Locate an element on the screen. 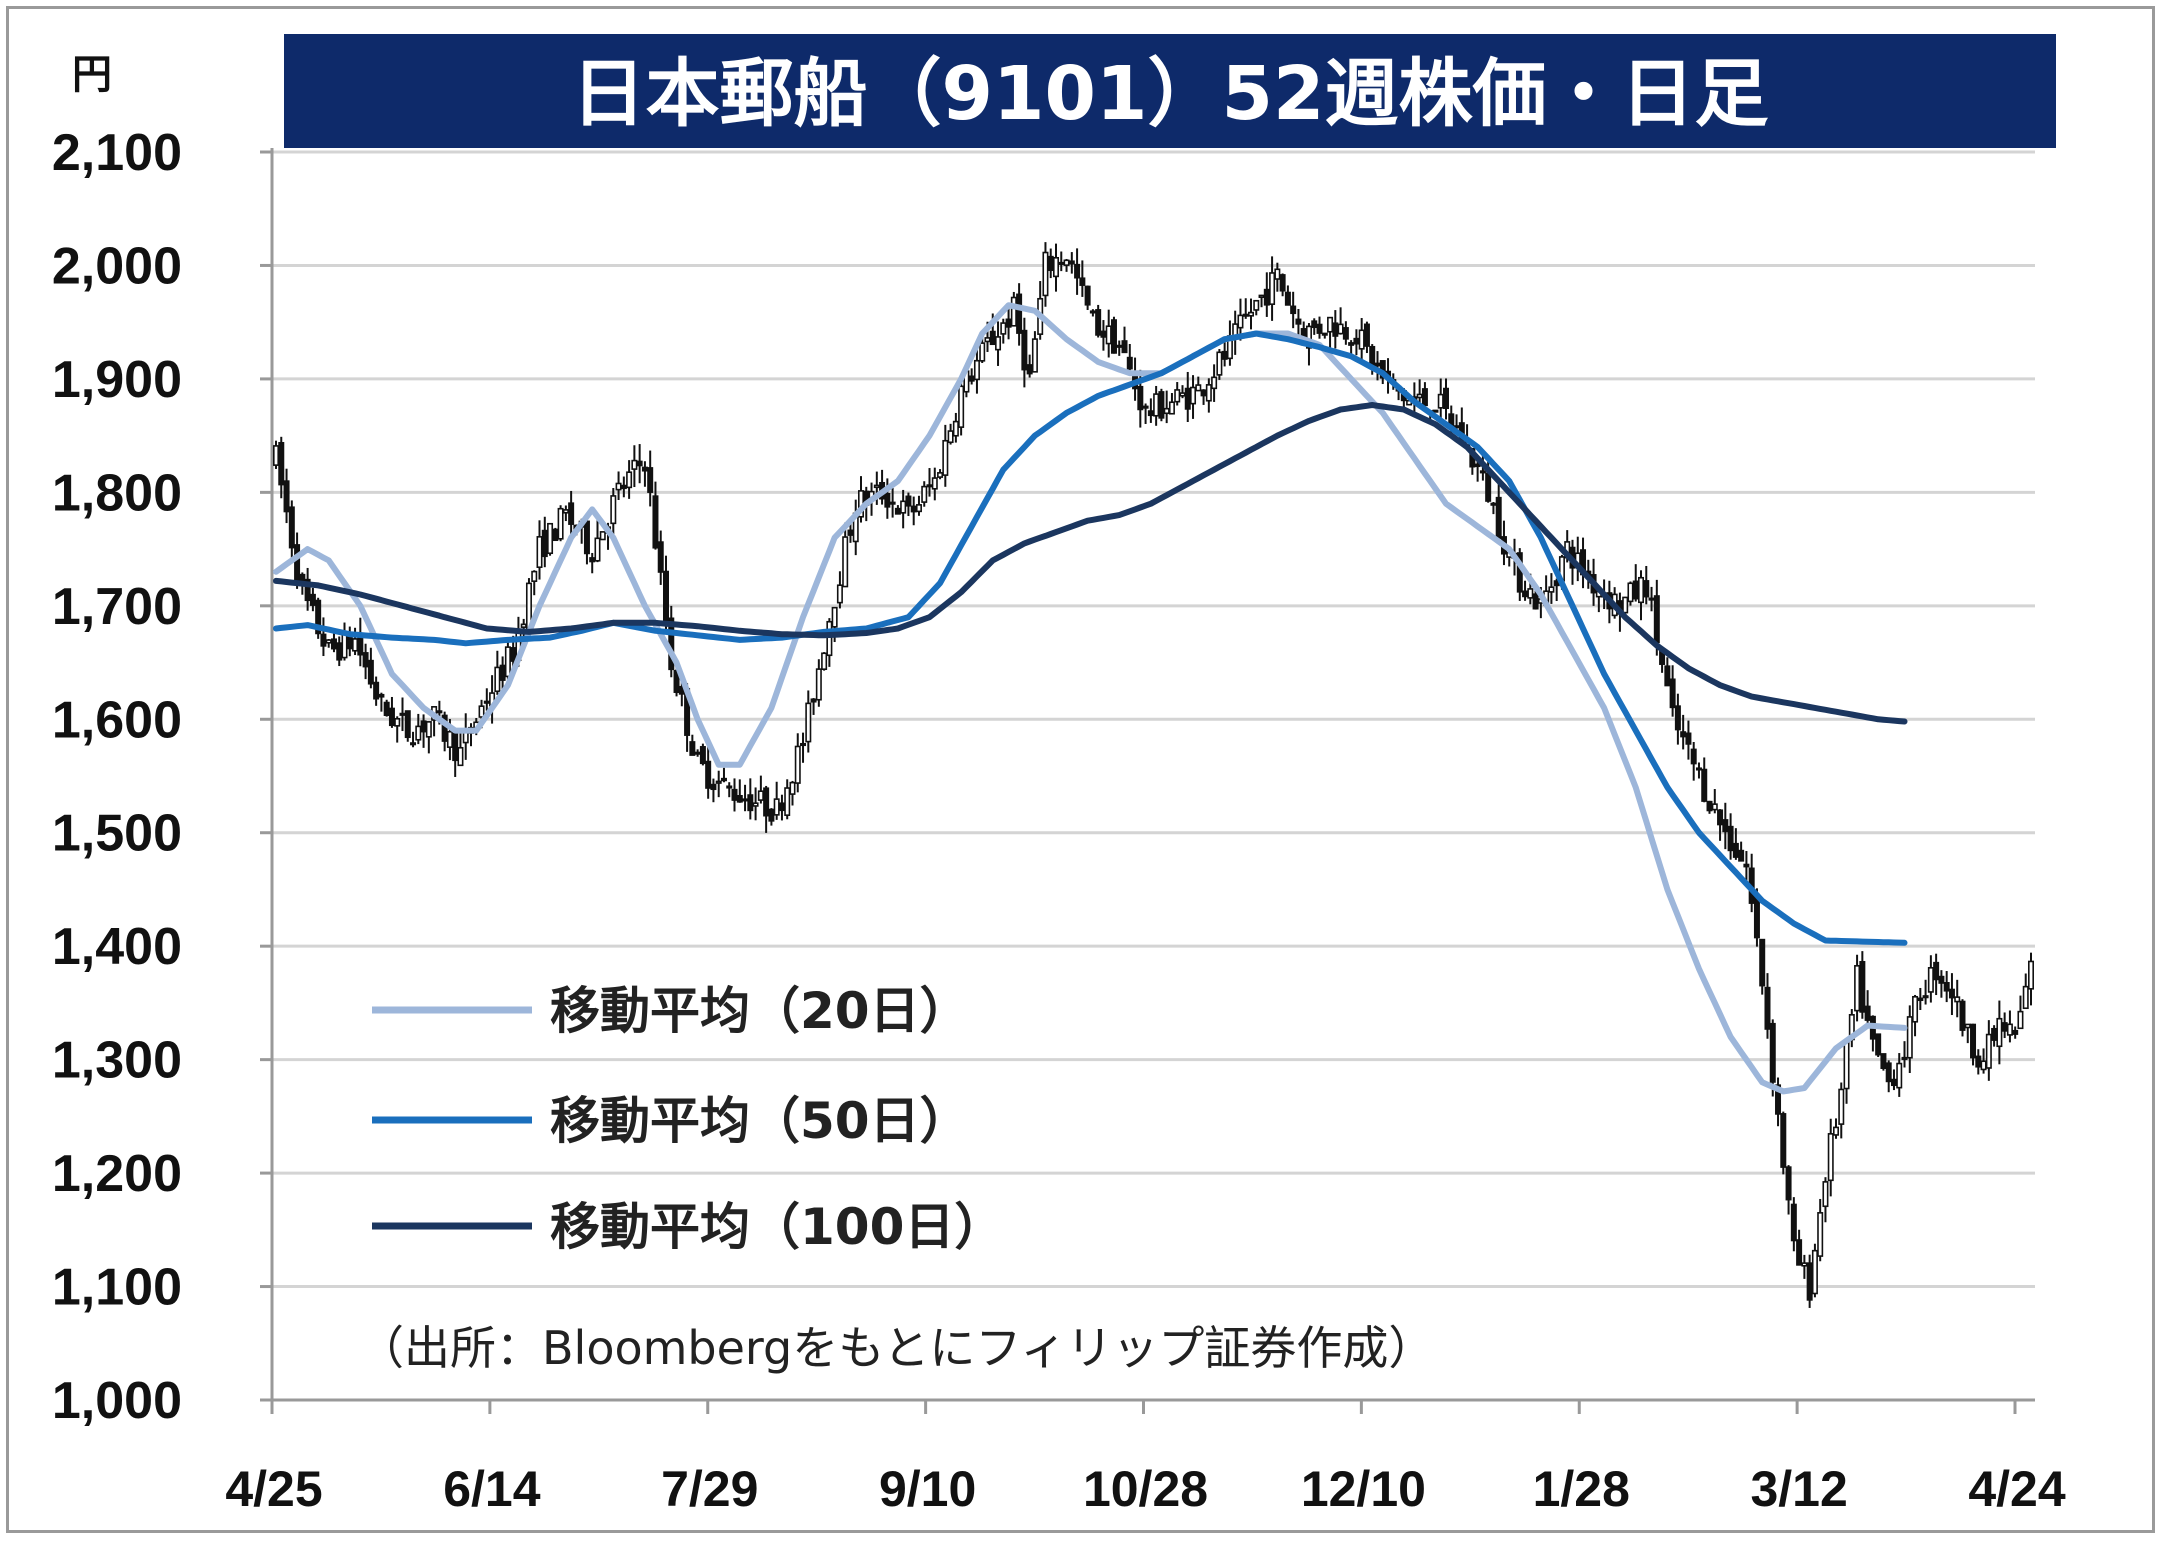  x-tick-label: 12/10 is located at coordinates (1363, 1489).